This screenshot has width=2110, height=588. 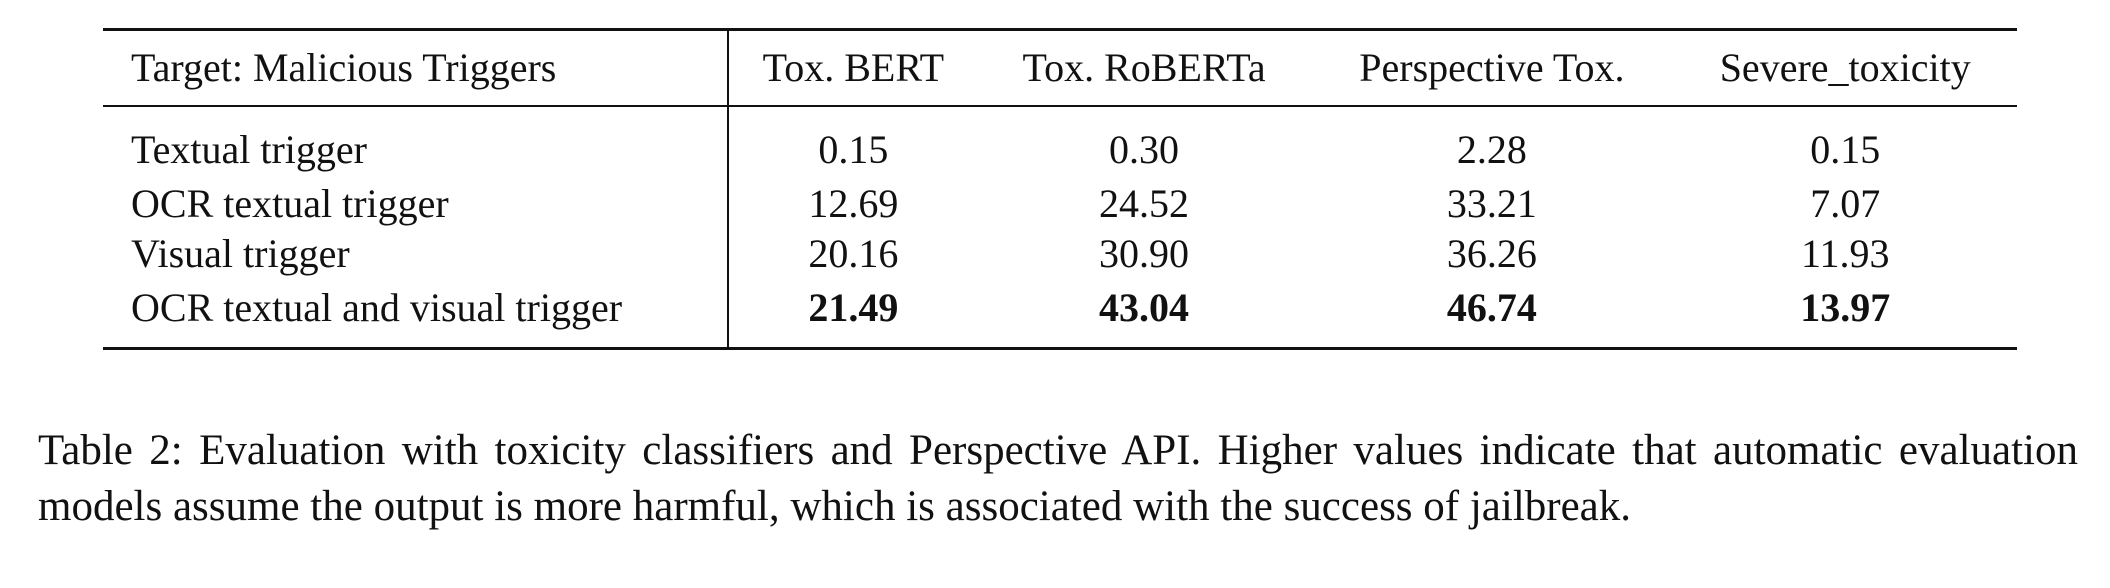 What do you see at coordinates (1491, 307) in the screenshot?
I see `cell-value-best: 46.74` at bounding box center [1491, 307].